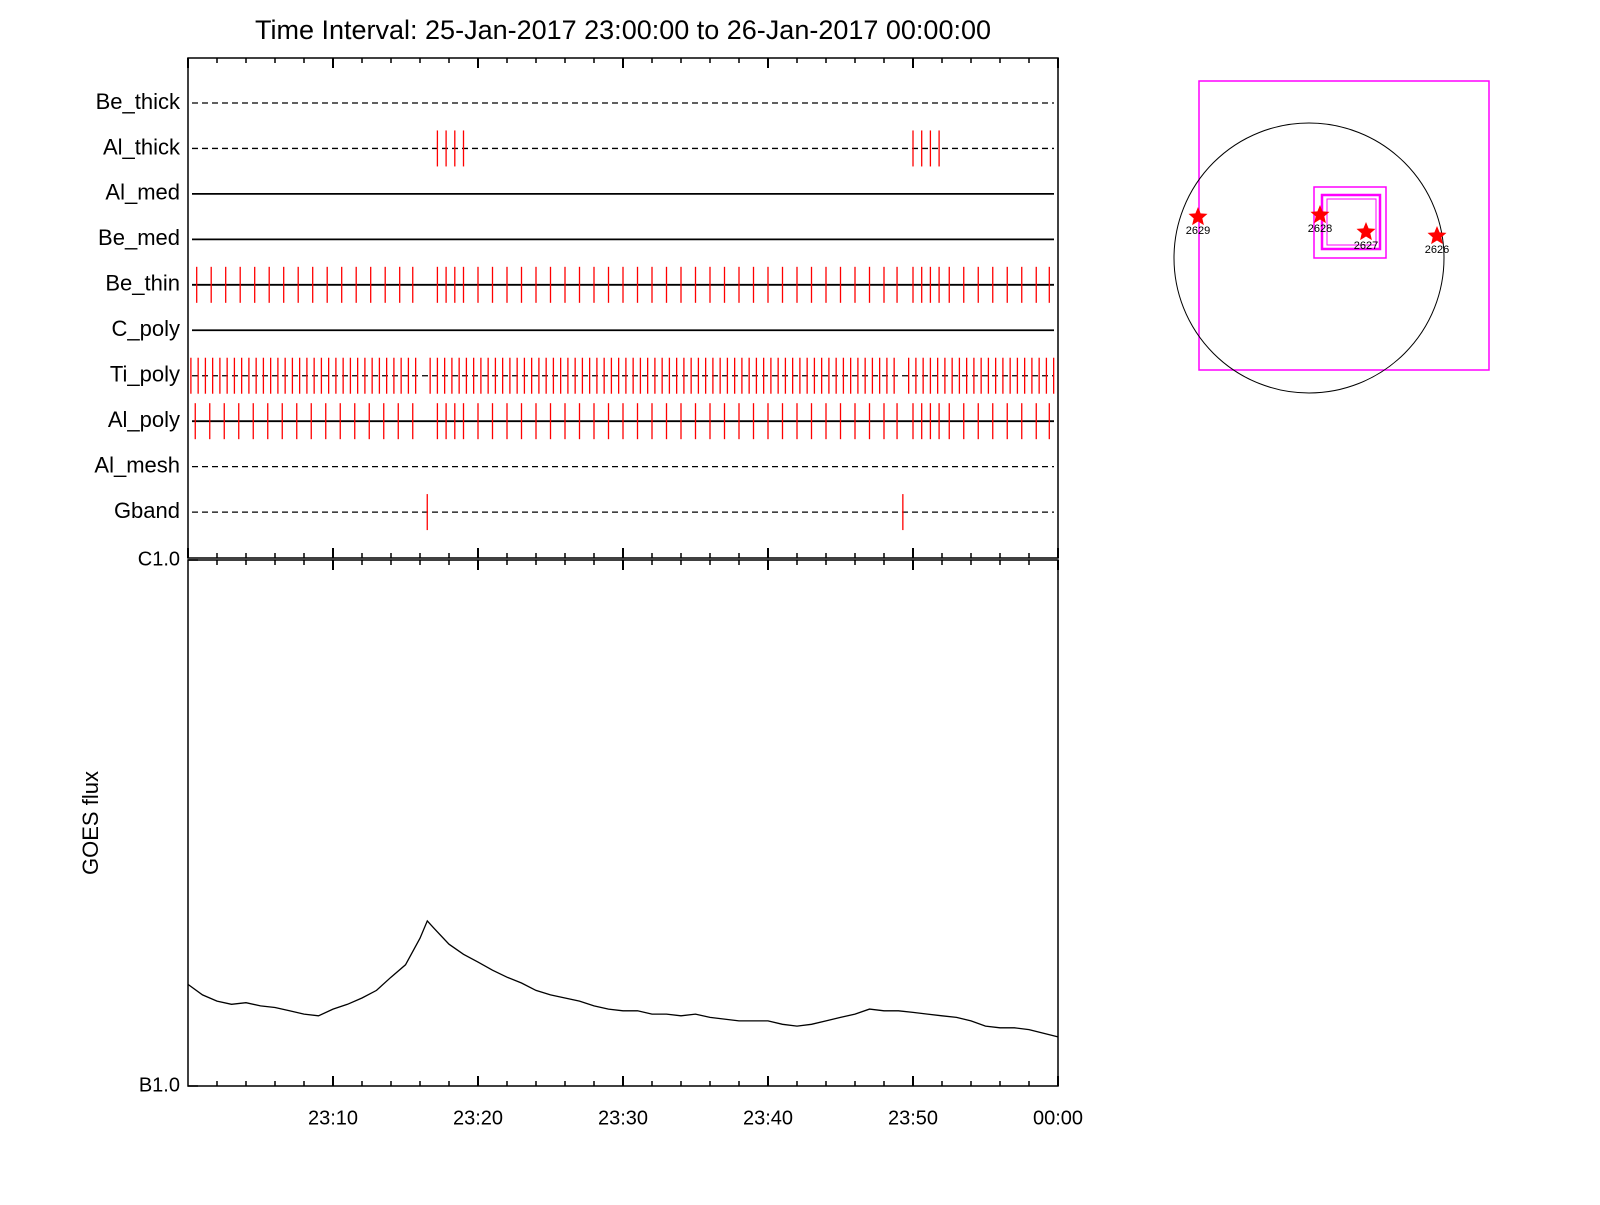 The width and height of the screenshot is (1600, 1205). What do you see at coordinates (146, 328) in the screenshot?
I see `row-label: C_poly` at bounding box center [146, 328].